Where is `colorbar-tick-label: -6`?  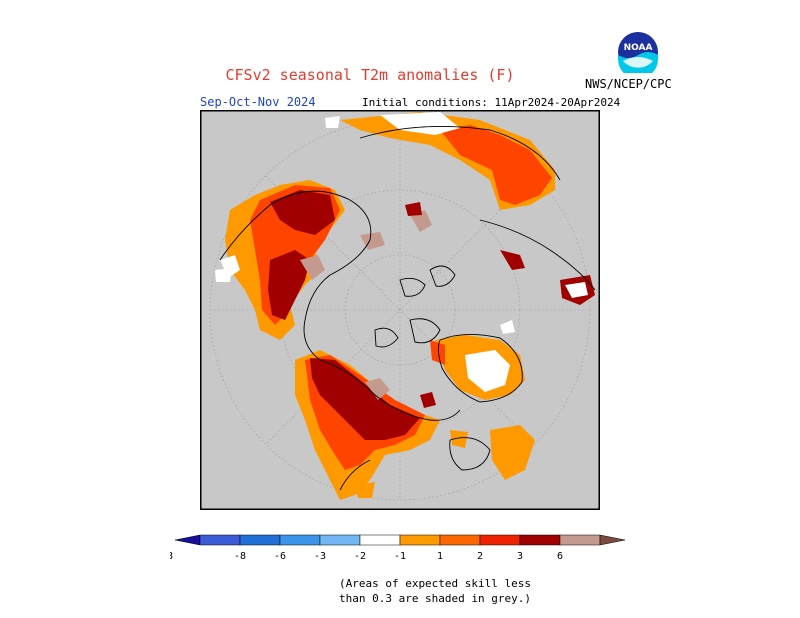 colorbar-tick-label: -6 is located at coordinates (280, 556).